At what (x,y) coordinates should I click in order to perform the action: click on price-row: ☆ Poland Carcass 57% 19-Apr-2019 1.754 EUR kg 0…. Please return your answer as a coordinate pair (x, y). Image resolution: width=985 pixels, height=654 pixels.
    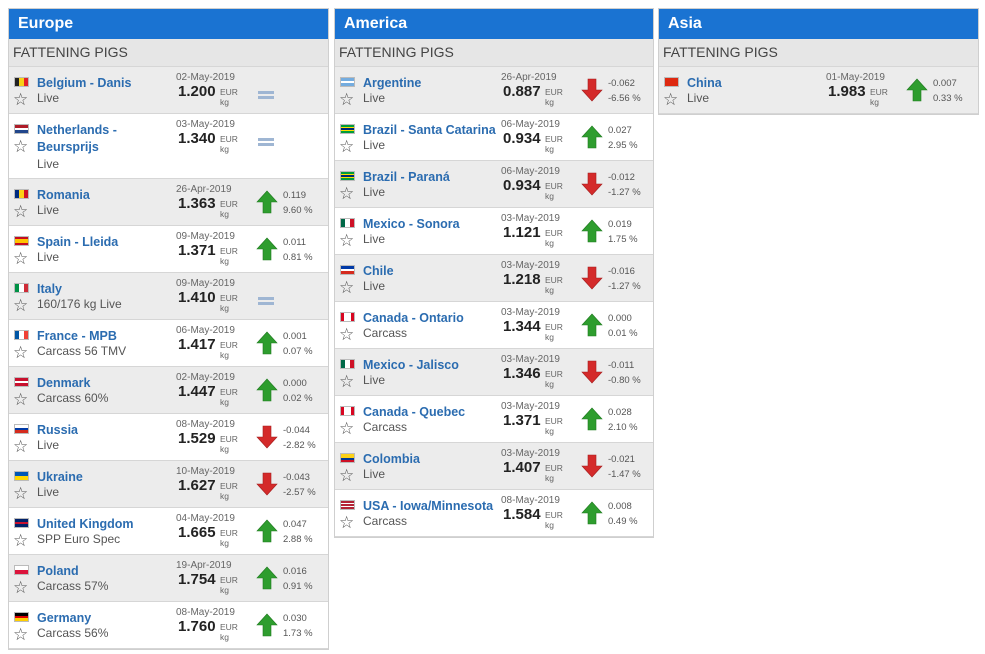
    Looking at the image, I should click on (168, 578).